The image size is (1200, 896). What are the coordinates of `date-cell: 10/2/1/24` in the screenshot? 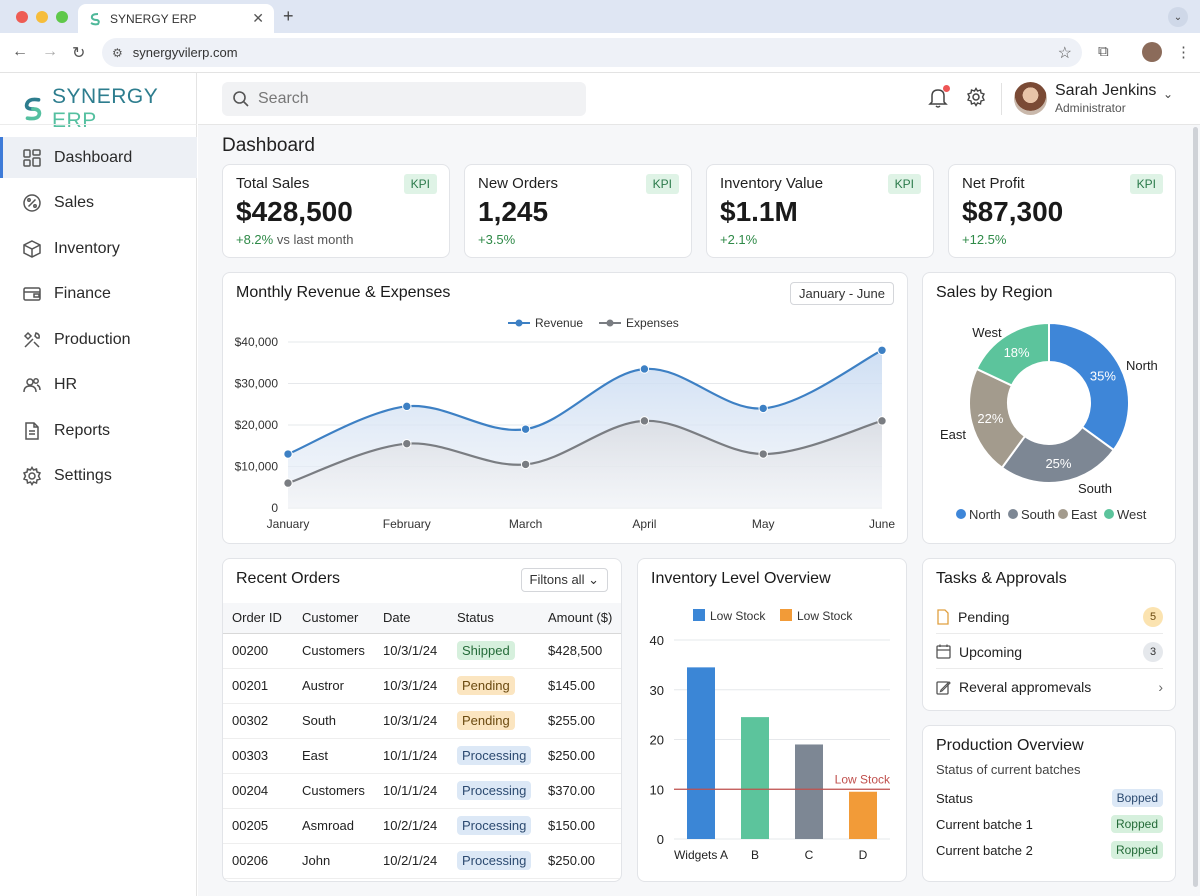 It's located at (411, 826).